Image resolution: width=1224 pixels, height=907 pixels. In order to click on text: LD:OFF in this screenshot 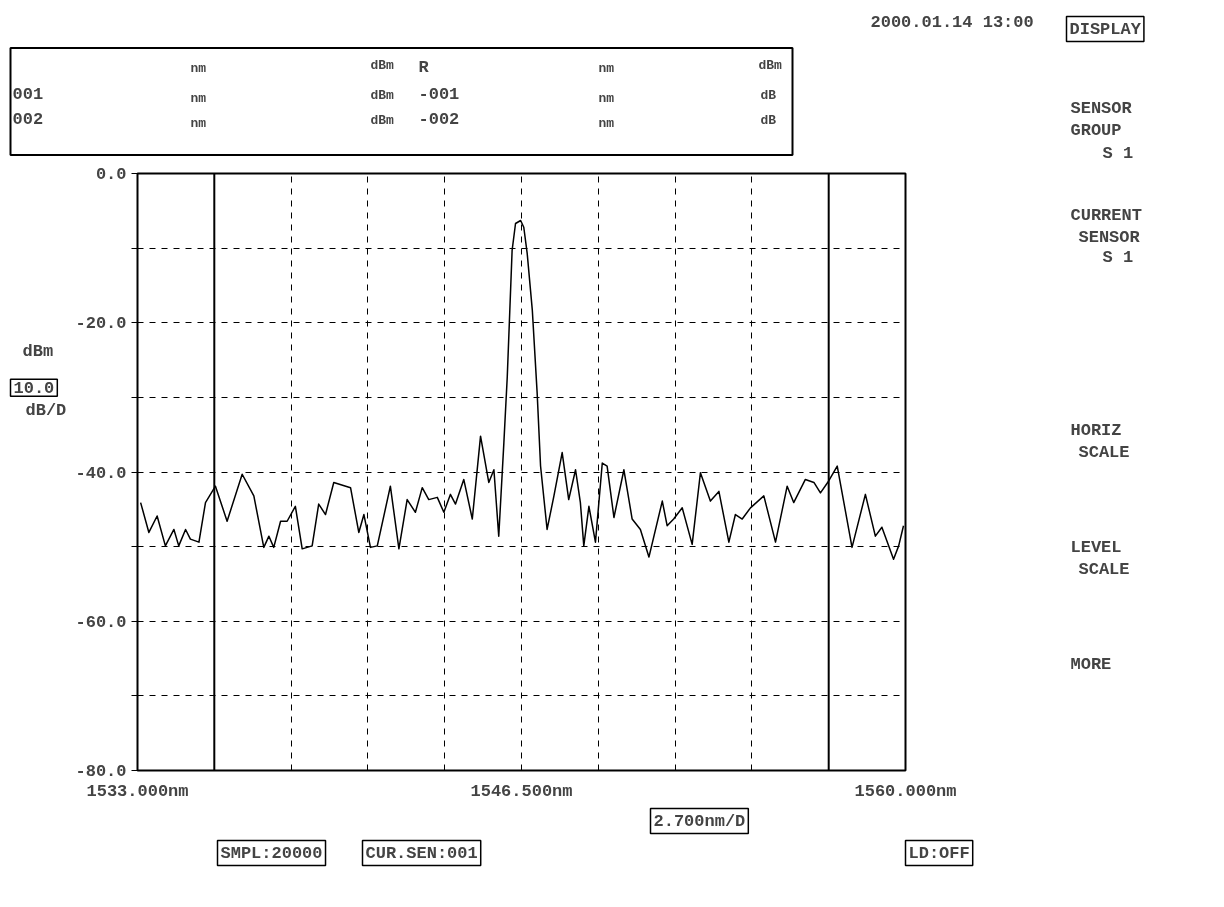, I will do `click(939, 853)`.